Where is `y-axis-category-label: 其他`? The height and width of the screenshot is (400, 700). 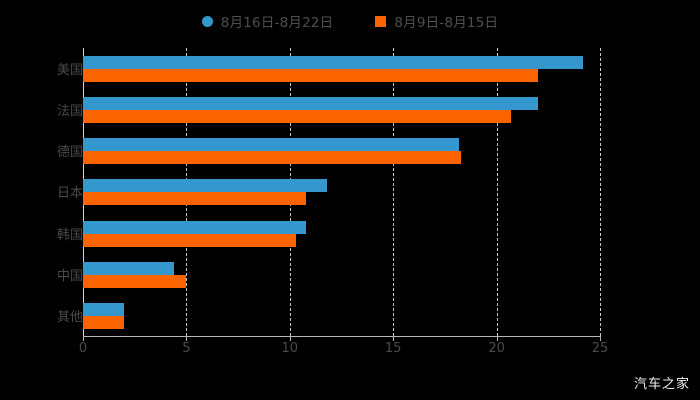 y-axis-category-label: 其他 is located at coordinates (69, 317).